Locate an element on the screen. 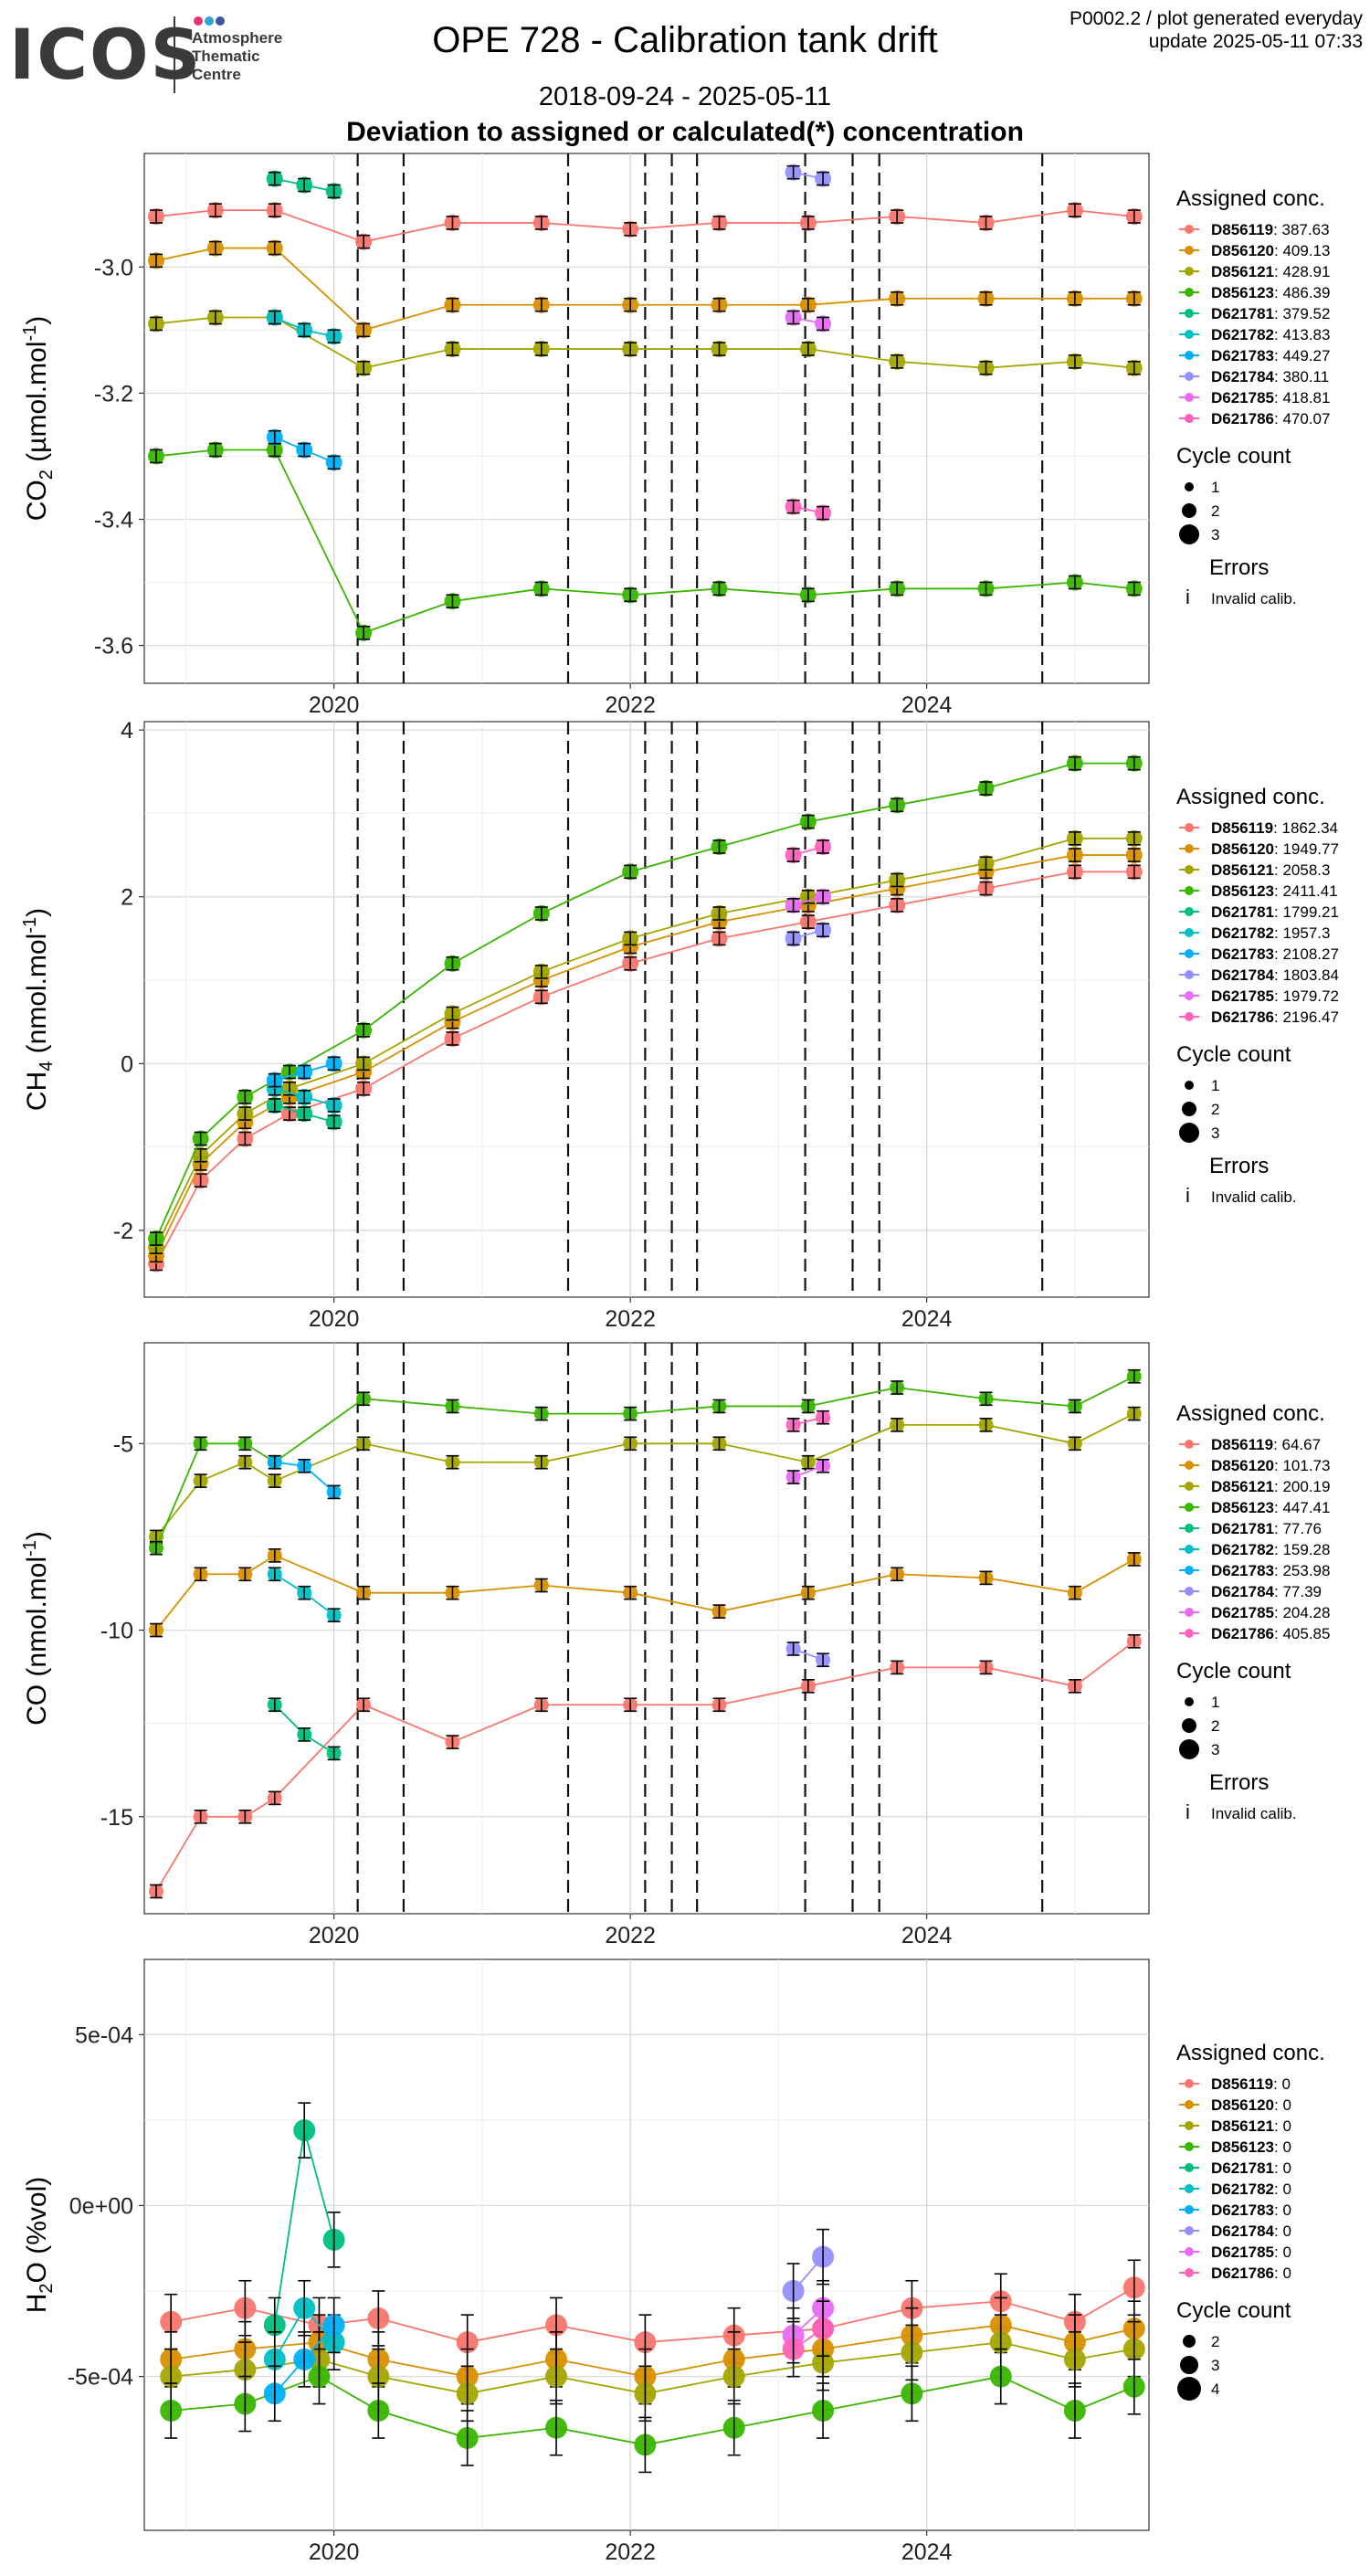  legend-entry: D621784: 1803.84 is located at coordinates (1275, 975).